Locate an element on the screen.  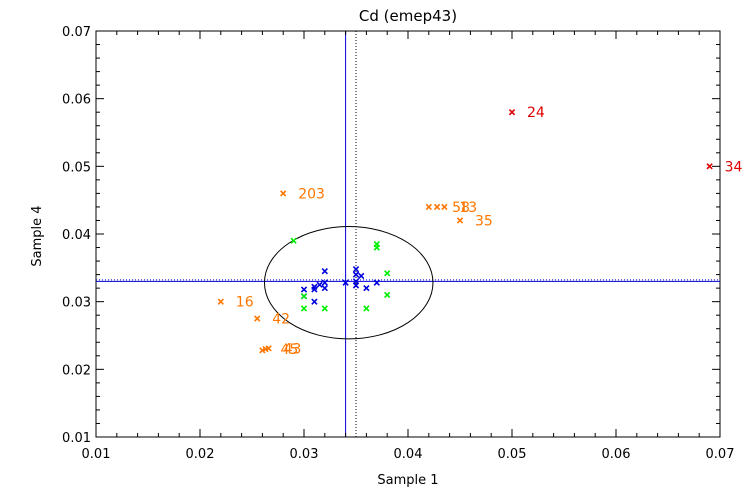
point-label: 16 is located at coordinates (245, 303).